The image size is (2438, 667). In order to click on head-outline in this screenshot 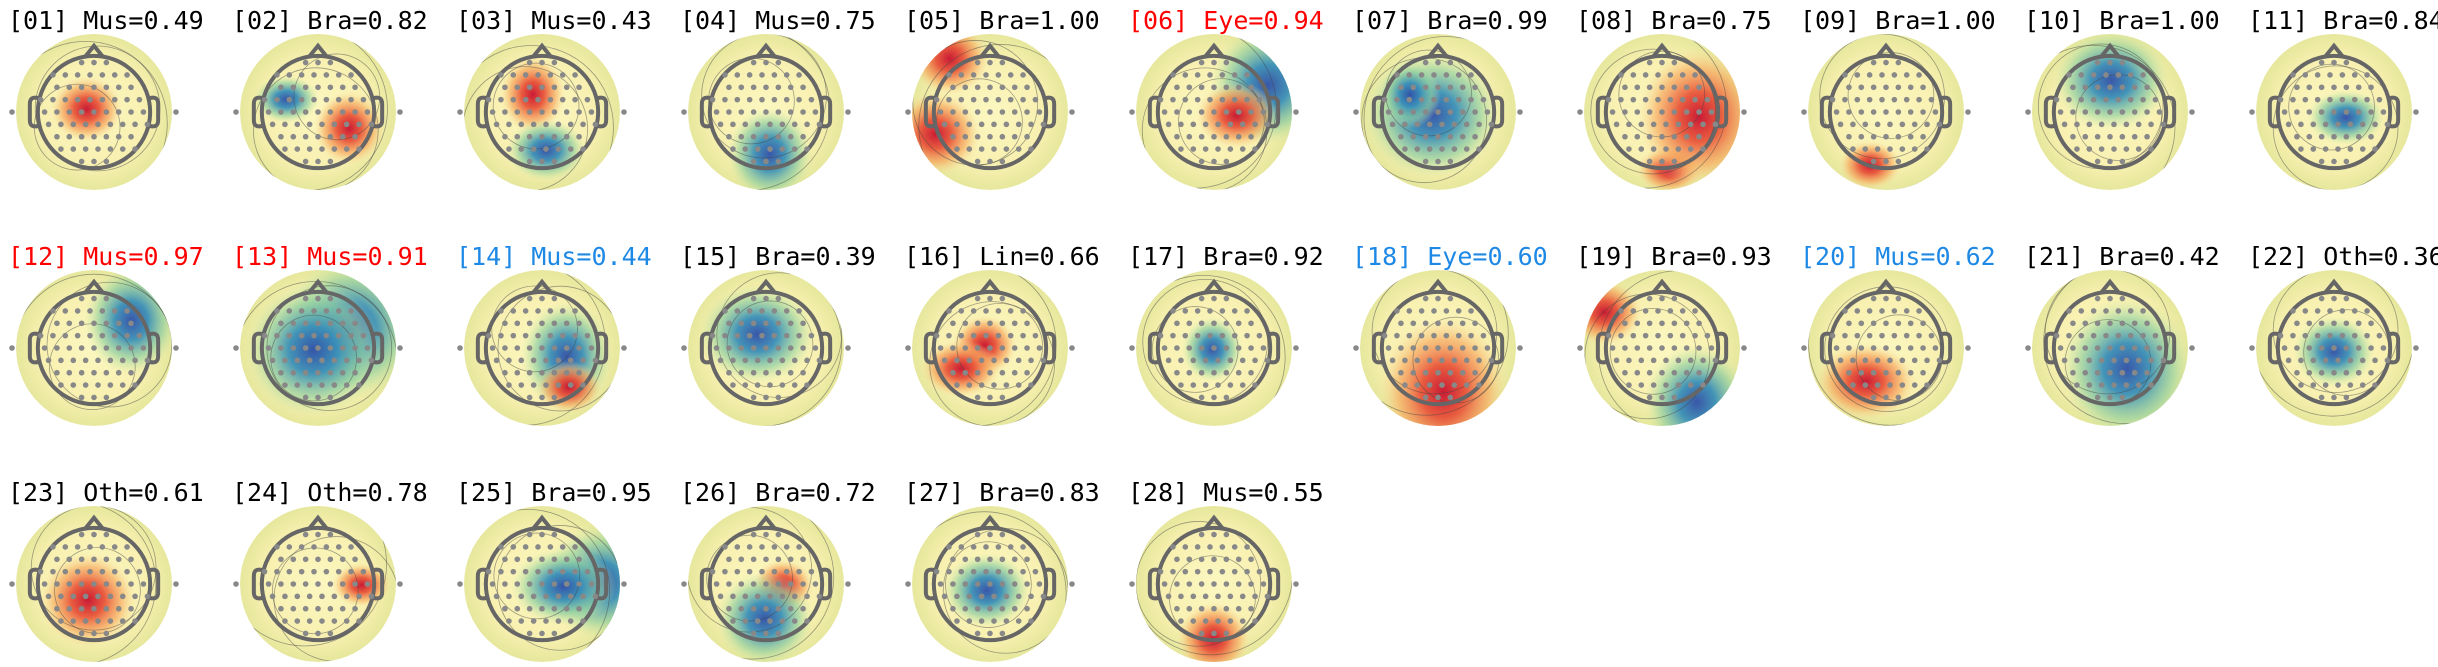, I will do `click(318, 348)`.